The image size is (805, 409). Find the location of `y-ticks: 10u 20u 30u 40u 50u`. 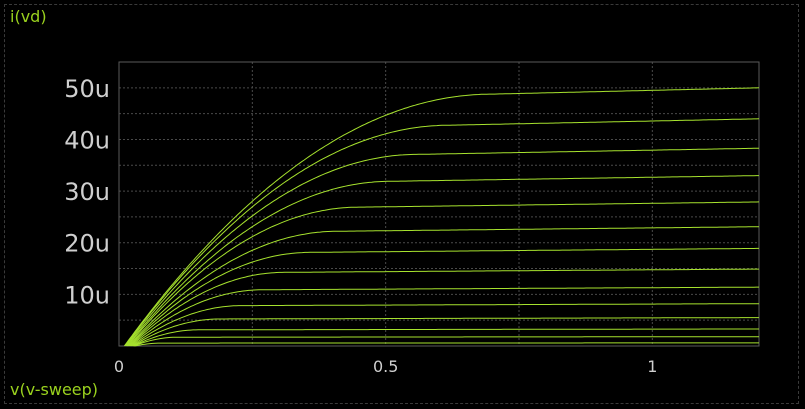

y-ticks: 10u 20u 30u 40u 50u is located at coordinates (87, 192).